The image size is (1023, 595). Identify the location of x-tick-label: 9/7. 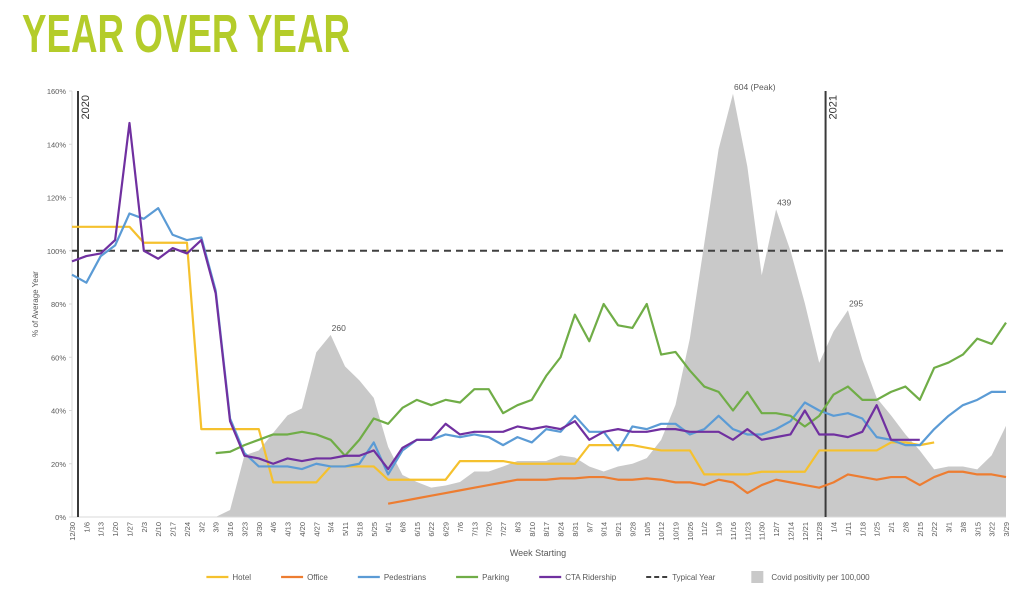
(589, 527).